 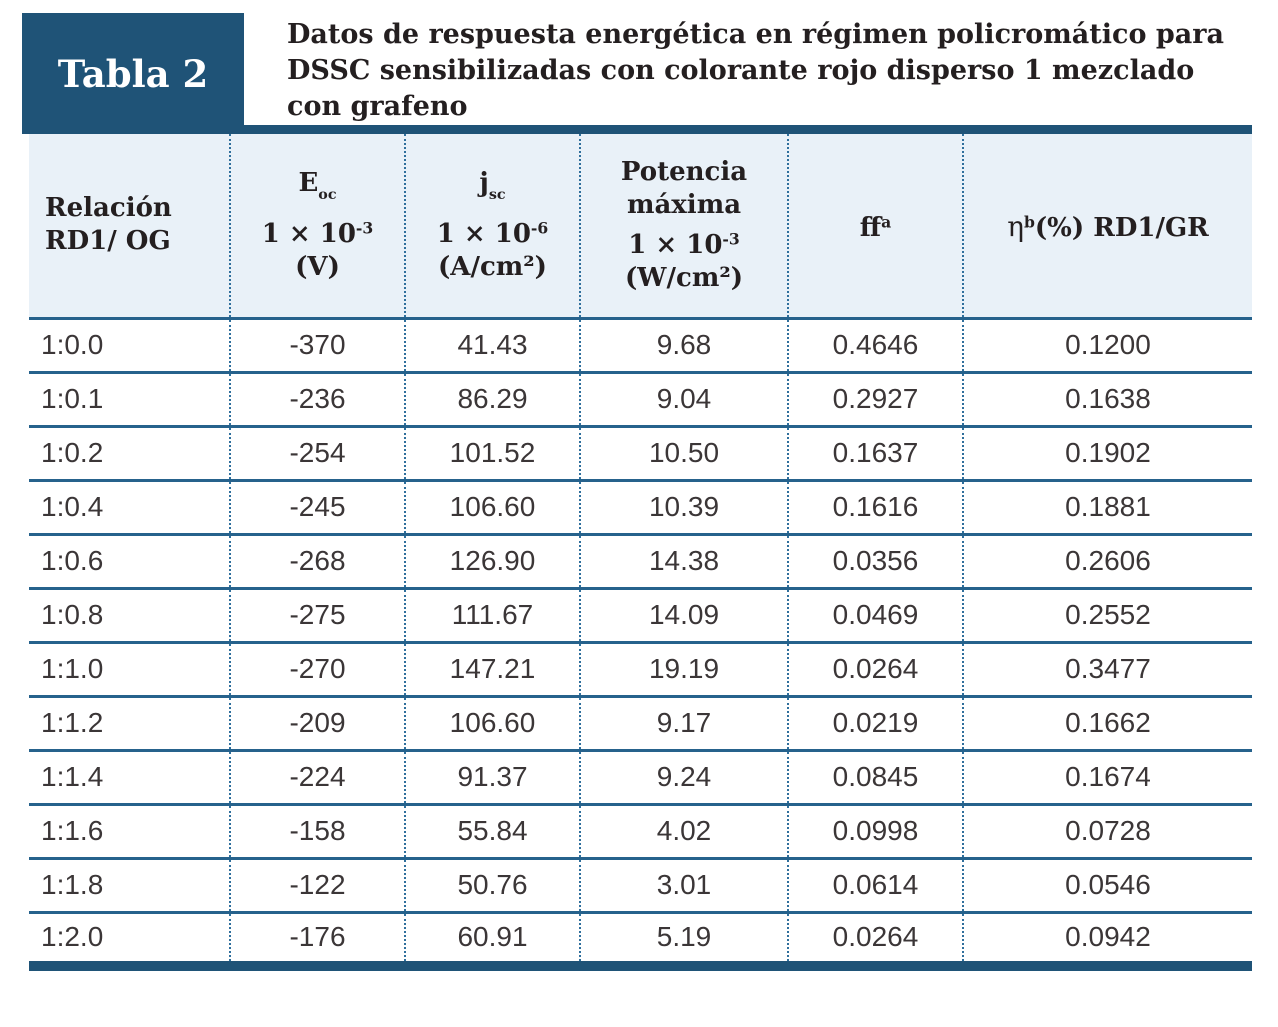 I want to click on cell-value: -176, so click(x=318, y=938).